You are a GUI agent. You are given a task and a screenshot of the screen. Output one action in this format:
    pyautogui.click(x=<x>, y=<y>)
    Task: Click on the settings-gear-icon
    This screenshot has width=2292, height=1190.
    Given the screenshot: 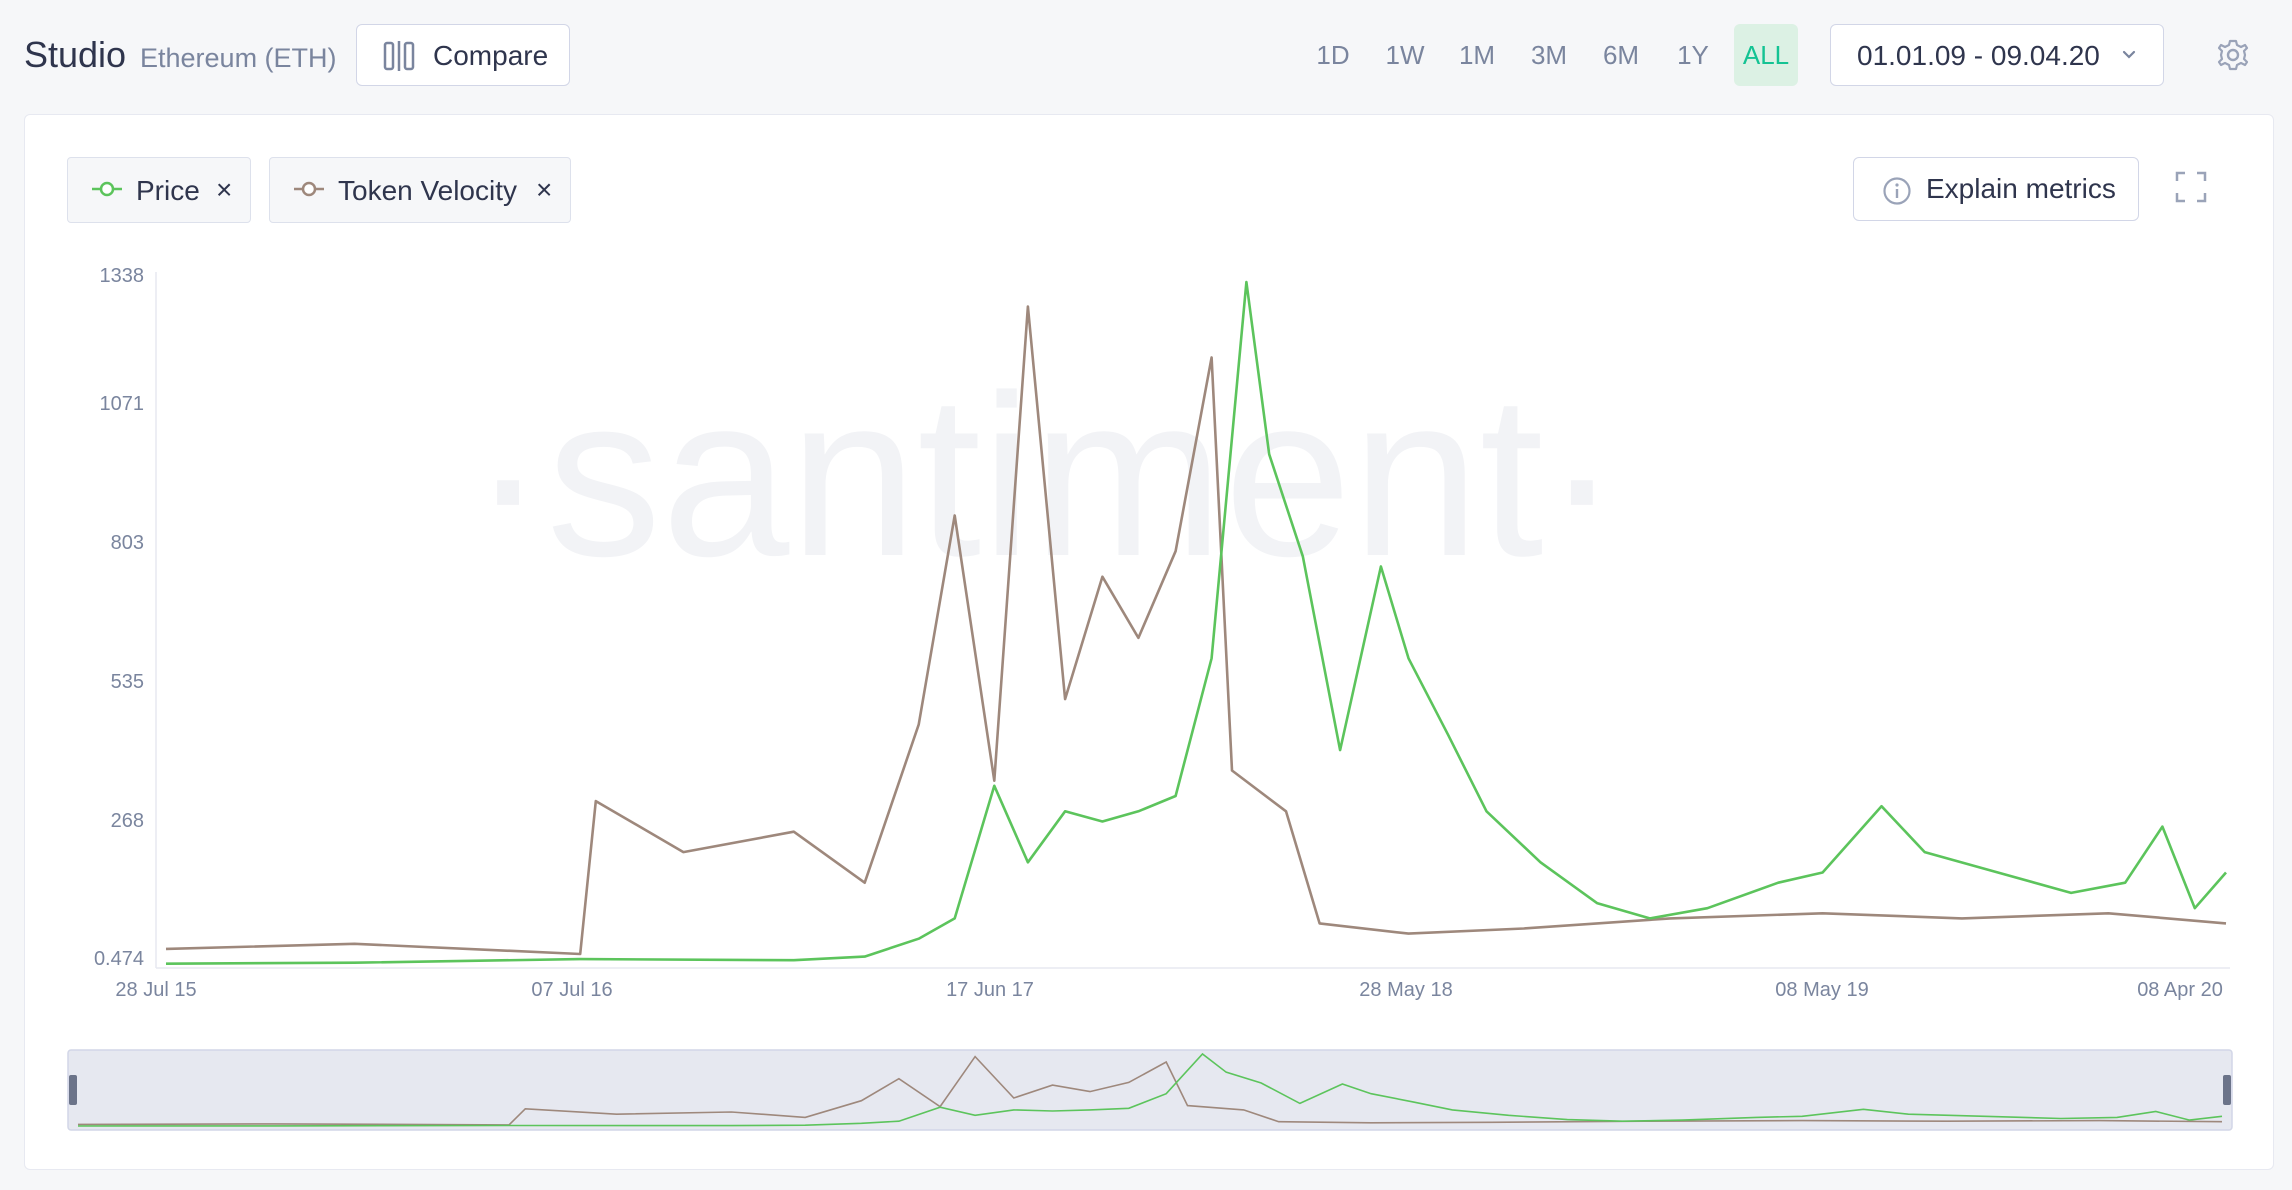 What is the action you would take?
    pyautogui.click(x=2233, y=55)
    